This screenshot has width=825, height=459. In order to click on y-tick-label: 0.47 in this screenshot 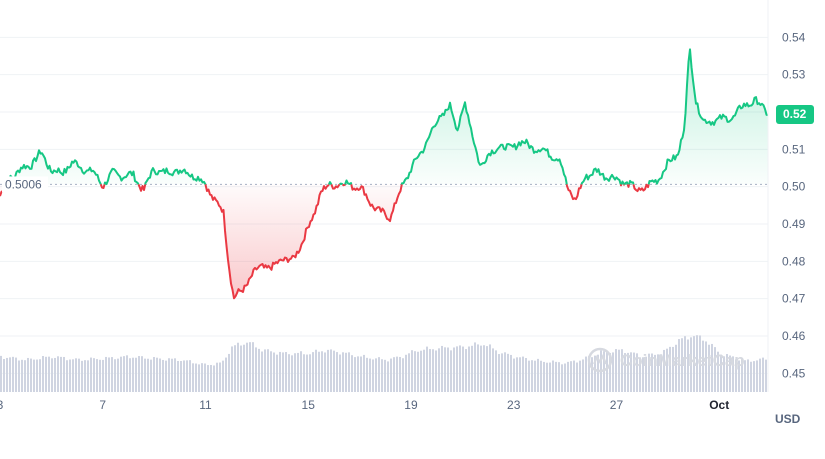, I will do `click(794, 299)`.